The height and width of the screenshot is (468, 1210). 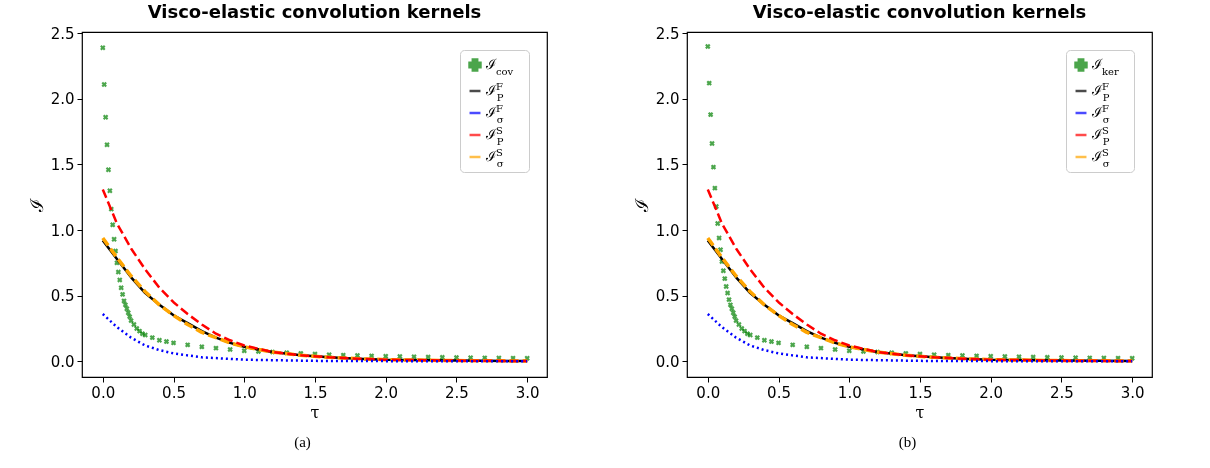 What do you see at coordinates (907, 442) in the screenshot?
I see `text: (b)` at bounding box center [907, 442].